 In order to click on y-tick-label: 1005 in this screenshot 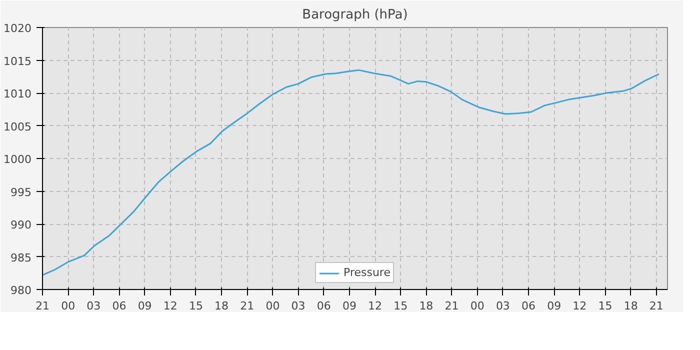, I will do `click(18, 127)`.